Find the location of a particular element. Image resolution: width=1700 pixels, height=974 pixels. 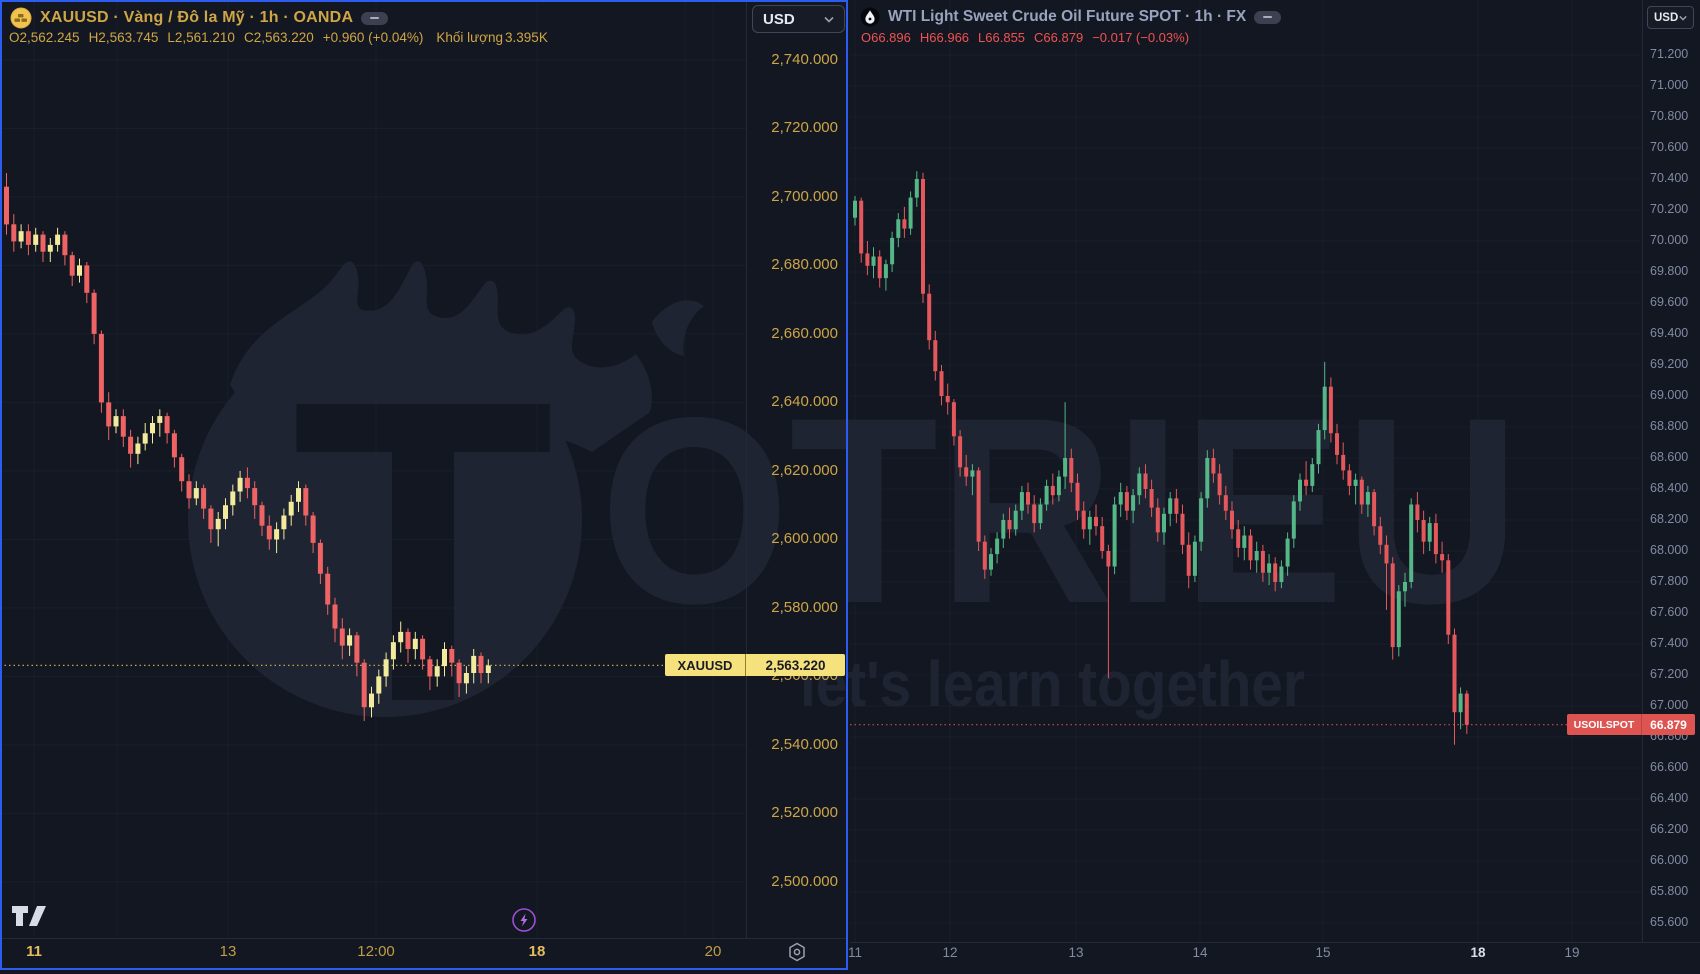

price-axis-label: 70.400 is located at coordinates (1669, 177).